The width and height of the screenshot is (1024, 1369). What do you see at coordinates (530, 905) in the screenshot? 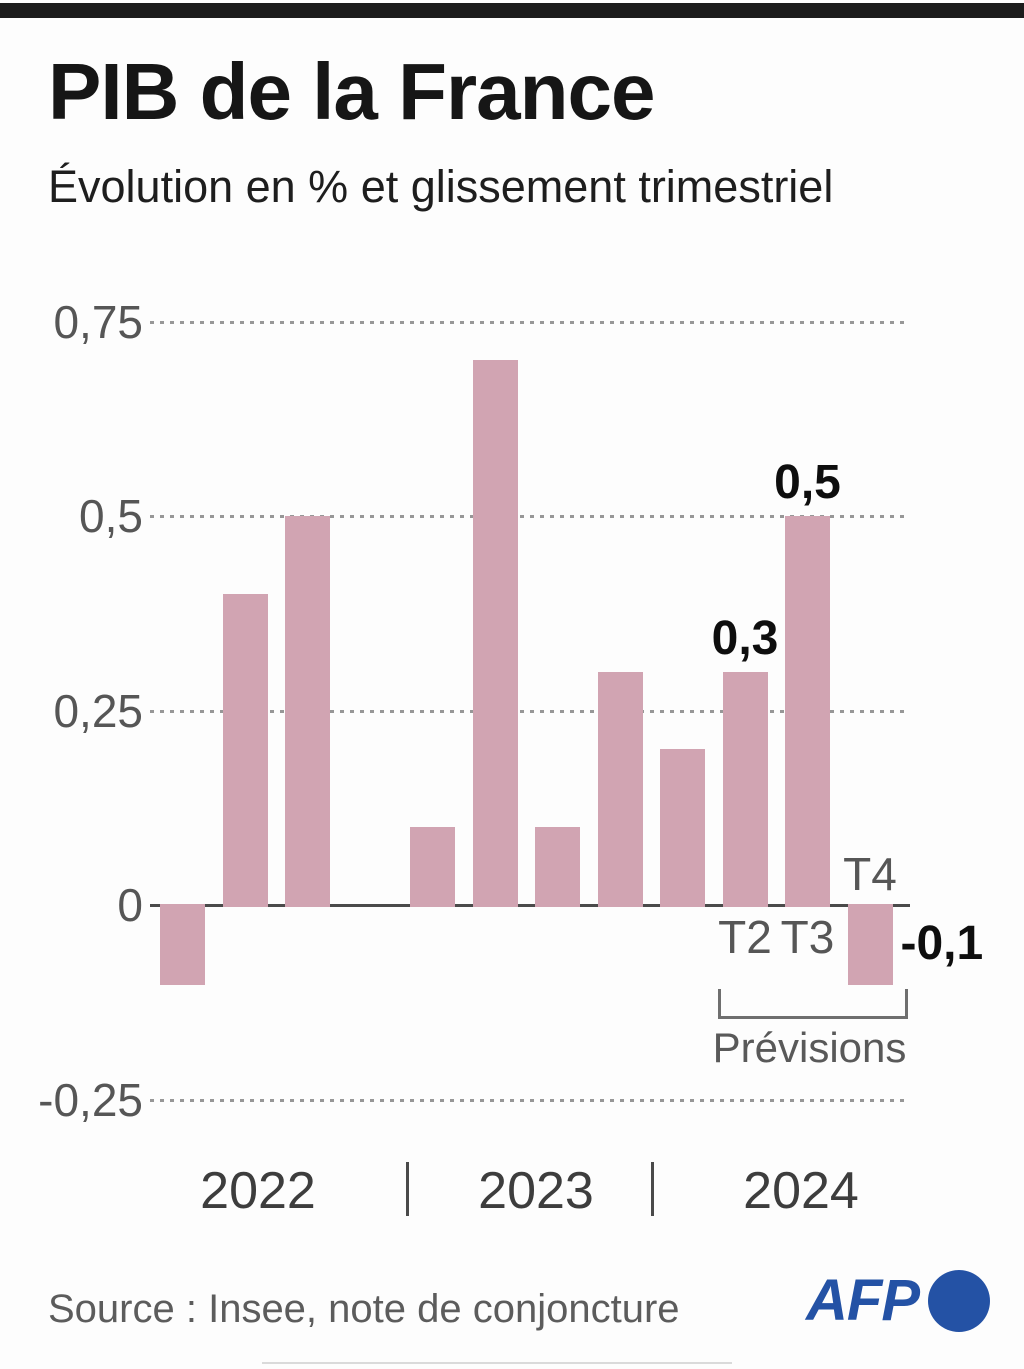
I see `x-axis-line` at bounding box center [530, 905].